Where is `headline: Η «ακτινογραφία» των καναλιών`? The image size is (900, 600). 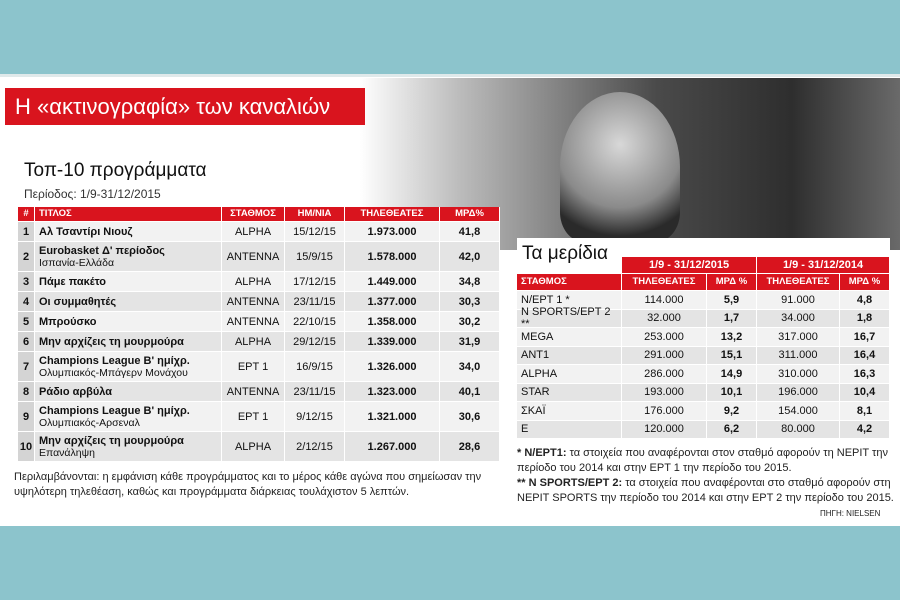 headline: Η «ακτινογραφία» των καναλιών is located at coordinates (185, 106).